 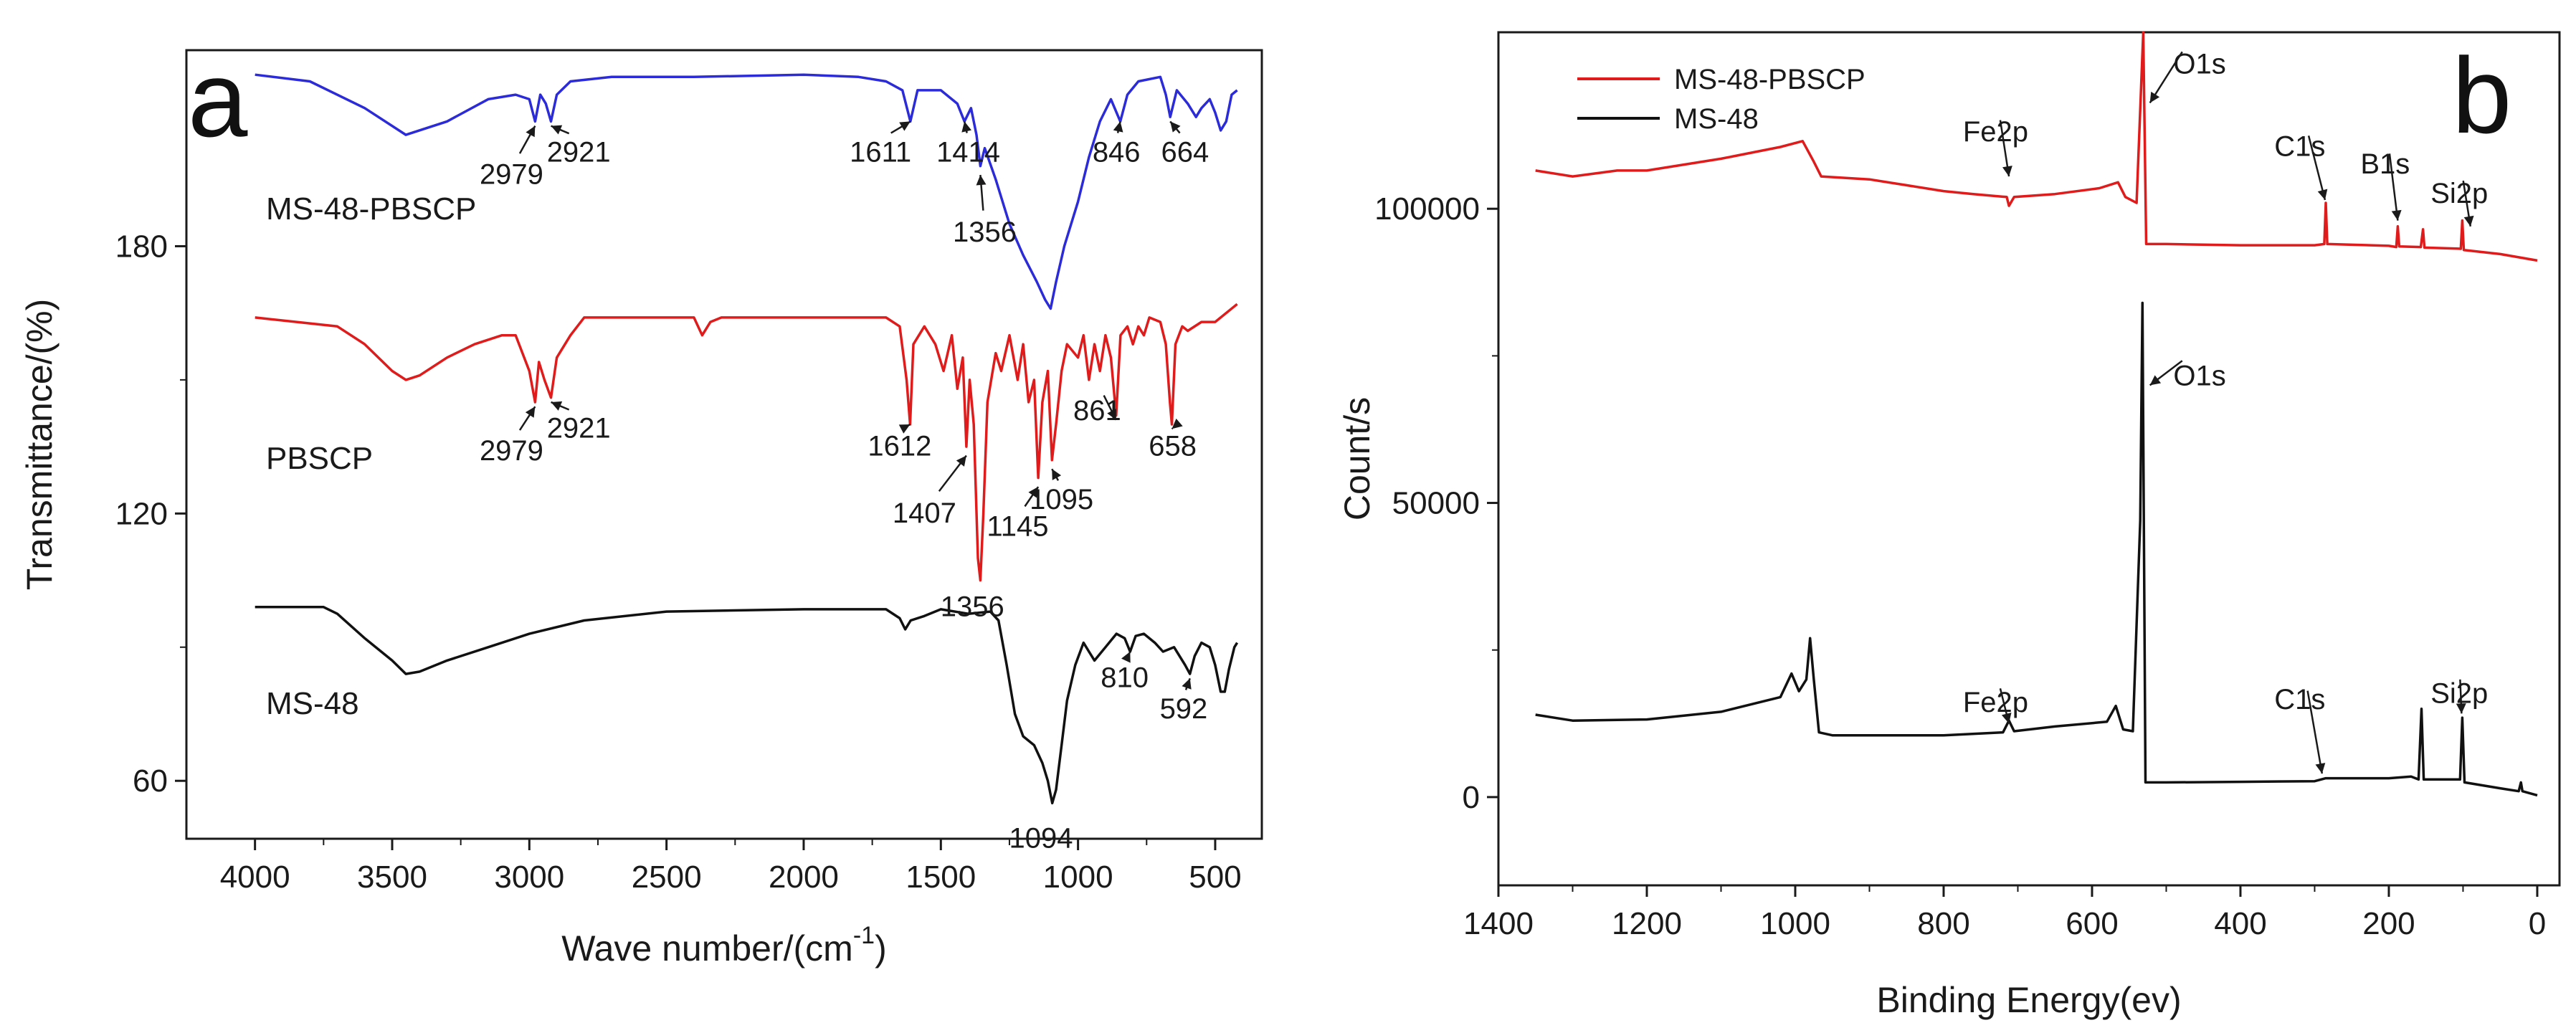 I want to click on x-tick-label: 1200, so click(x=1647, y=923).